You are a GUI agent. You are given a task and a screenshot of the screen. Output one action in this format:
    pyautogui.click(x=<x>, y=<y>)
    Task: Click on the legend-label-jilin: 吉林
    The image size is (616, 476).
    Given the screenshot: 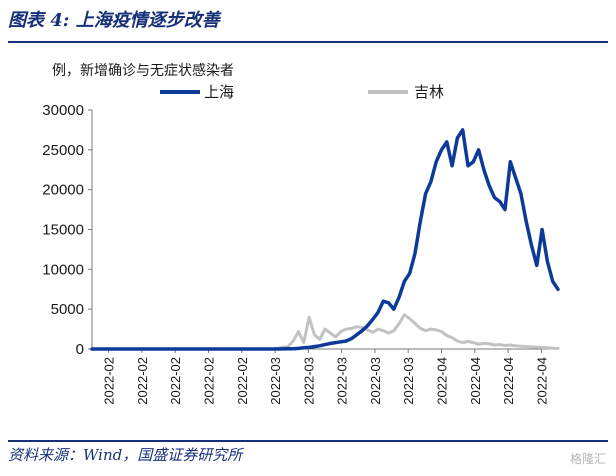 What is the action you would take?
    pyautogui.click(x=429, y=92)
    